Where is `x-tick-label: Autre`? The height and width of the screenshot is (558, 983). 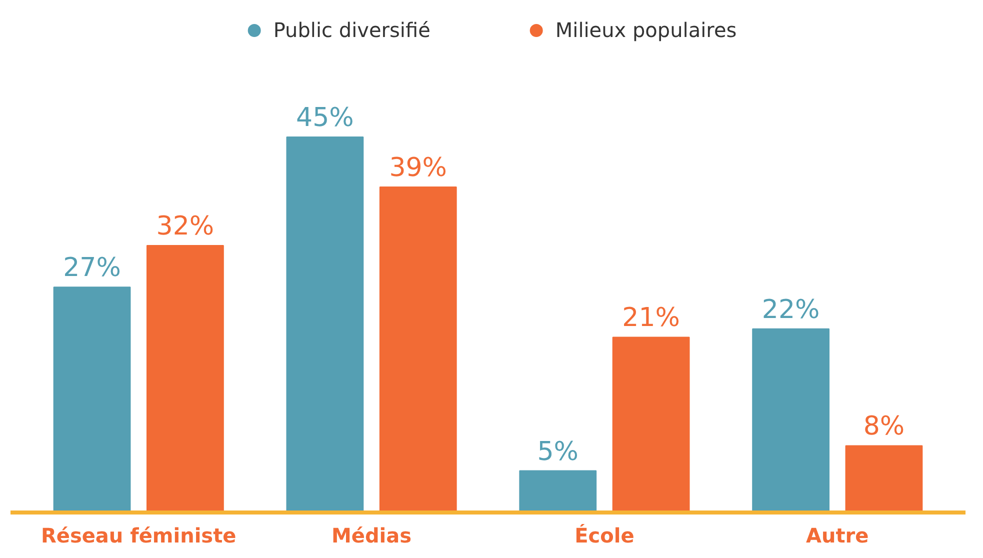 x-tick-label: Autre is located at coordinates (837, 536).